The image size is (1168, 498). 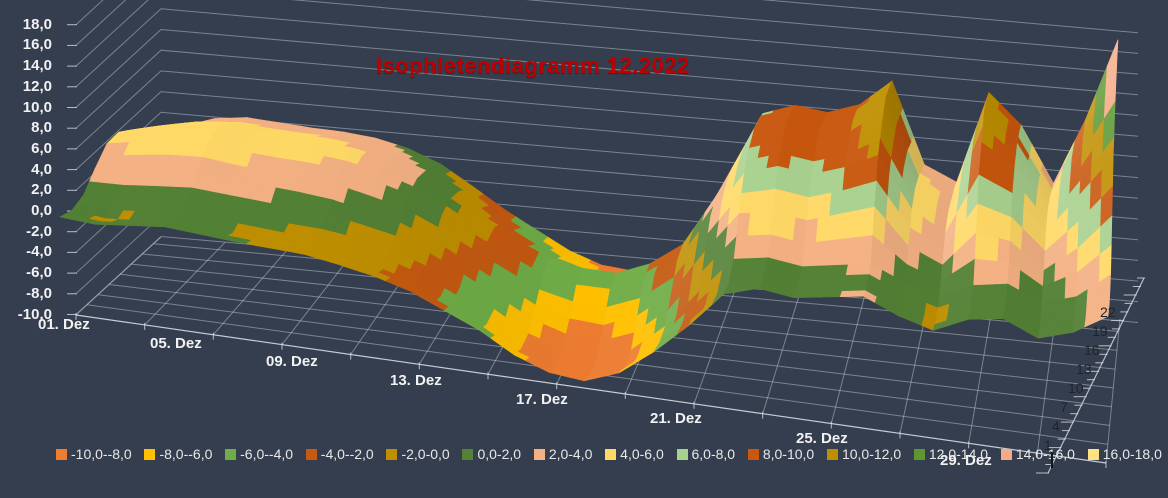 I want to click on legend-label: 8,0-10,0, so click(x=788, y=454).